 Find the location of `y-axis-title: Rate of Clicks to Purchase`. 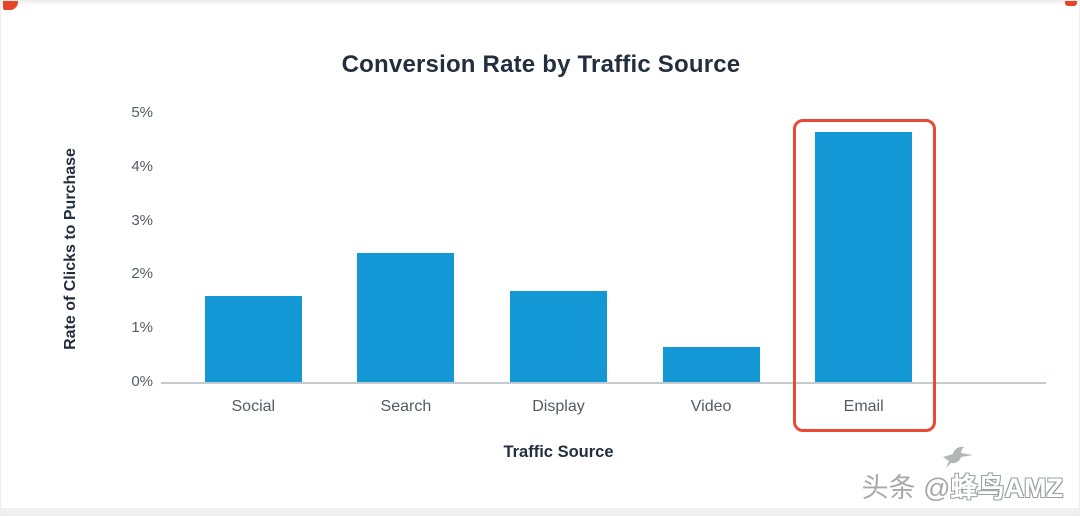

y-axis-title: Rate of Clicks to Purchase is located at coordinates (70, 249).